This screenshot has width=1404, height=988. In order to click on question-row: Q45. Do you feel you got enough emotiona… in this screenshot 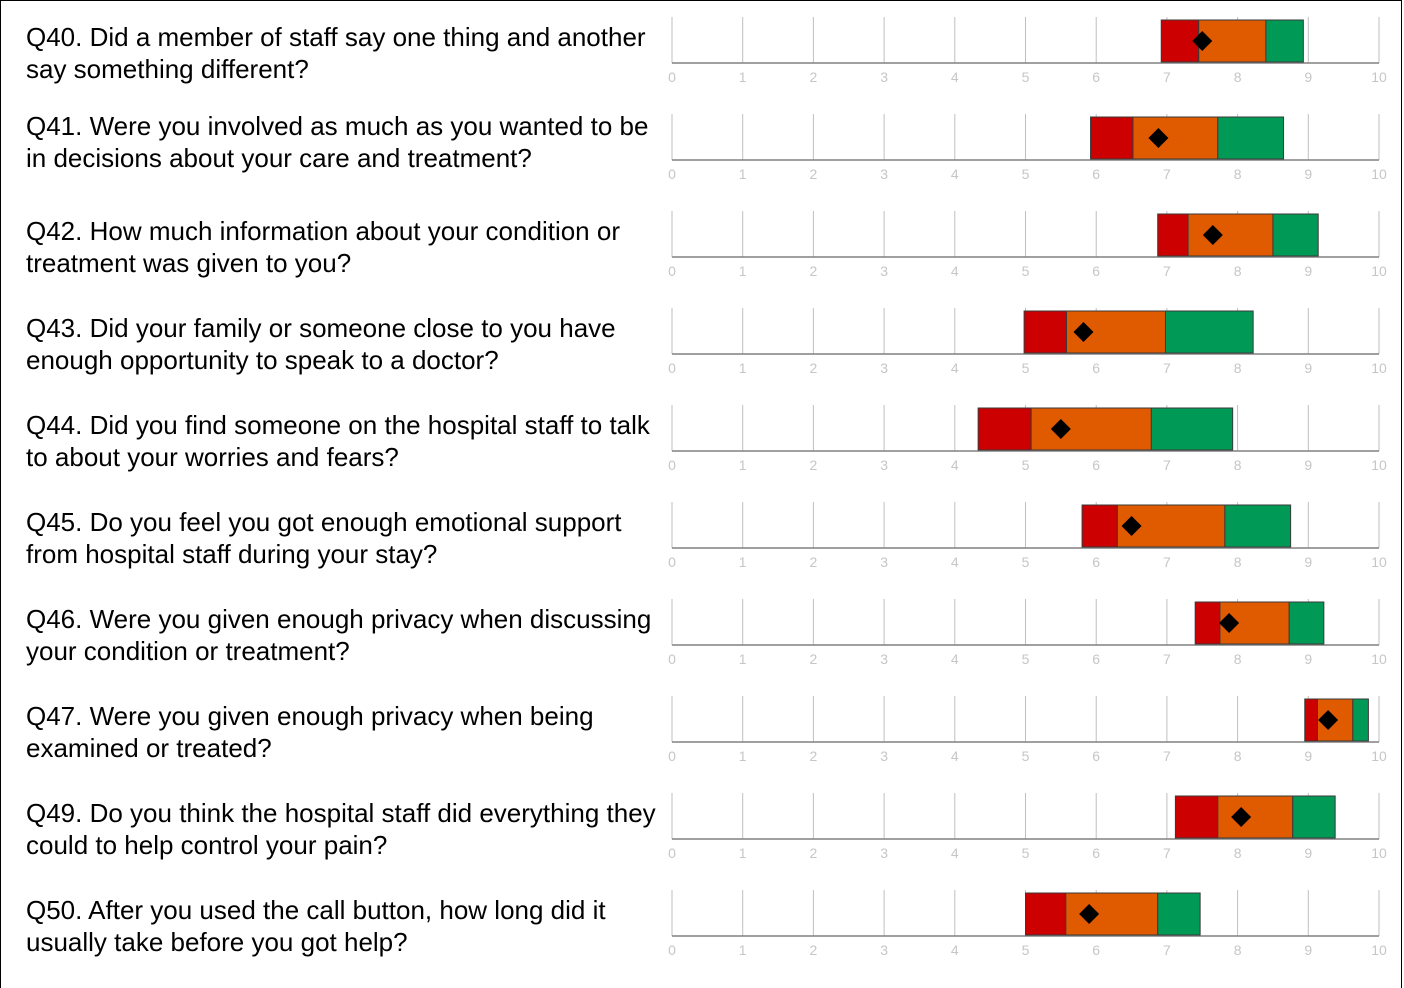, I will do `click(701, 534)`.